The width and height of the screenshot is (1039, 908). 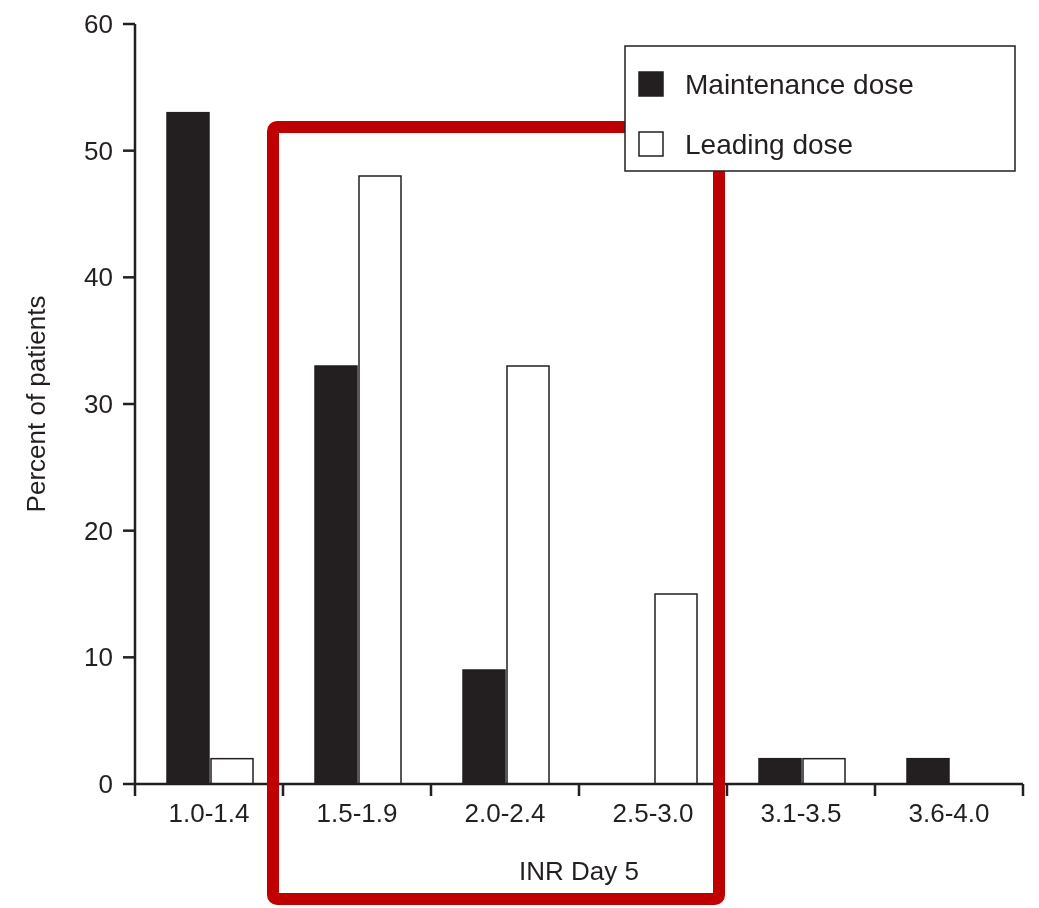 What do you see at coordinates (98, 277) in the screenshot?
I see `y-tick-label: 40` at bounding box center [98, 277].